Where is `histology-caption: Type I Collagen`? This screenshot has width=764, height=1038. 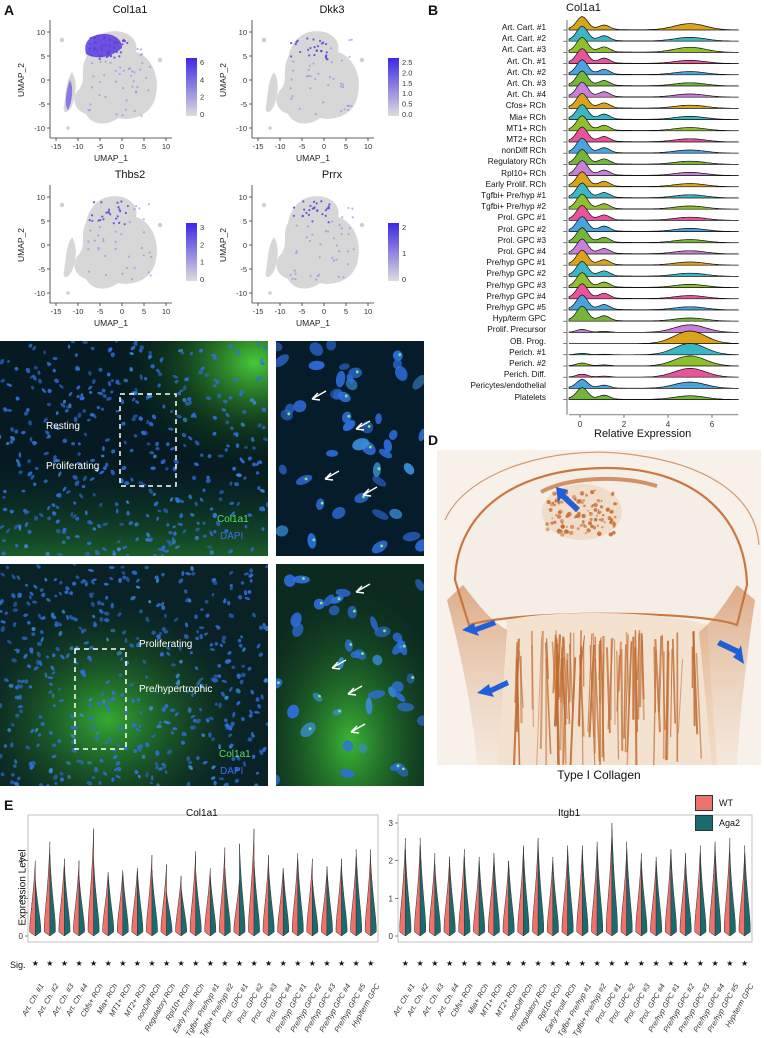 histology-caption: Type I Collagen is located at coordinates (599, 775).